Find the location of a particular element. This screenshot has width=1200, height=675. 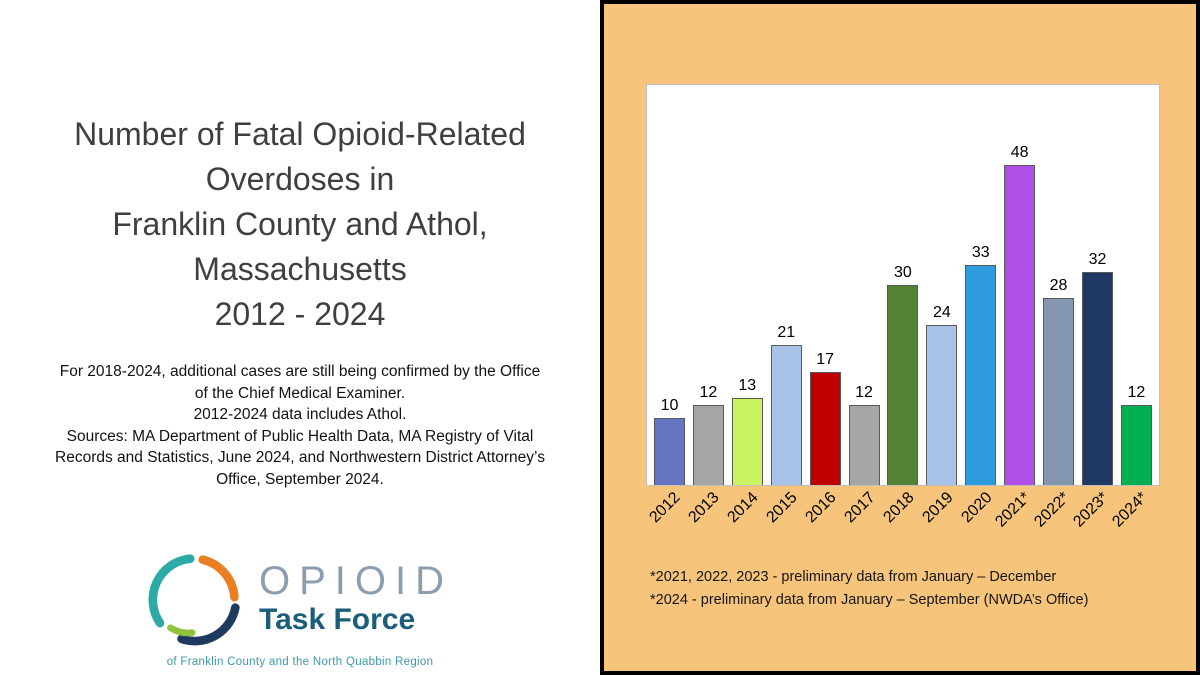

title-line-5: 2012 - 2024 is located at coordinates (300, 314).